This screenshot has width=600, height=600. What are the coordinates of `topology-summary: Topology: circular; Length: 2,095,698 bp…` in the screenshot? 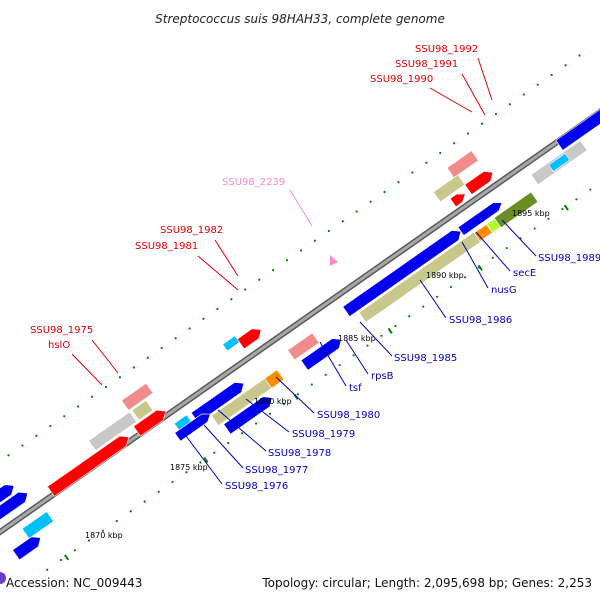 It's located at (426, 583).